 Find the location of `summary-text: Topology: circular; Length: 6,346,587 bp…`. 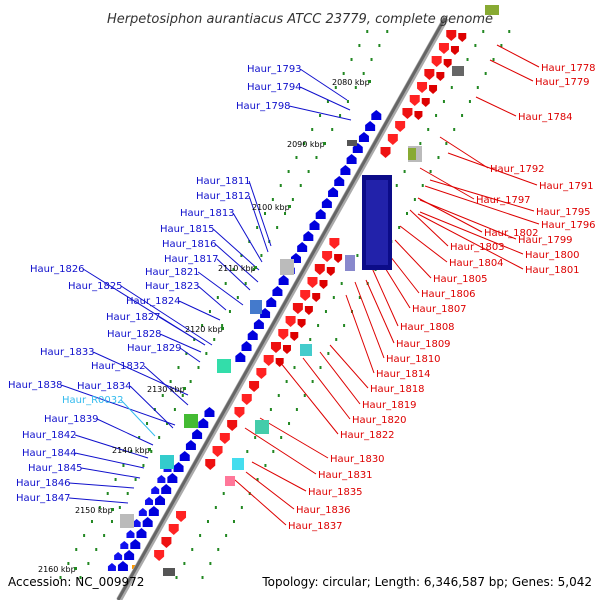

summary-text: Topology: circular; Length: 6,346,587 bp… is located at coordinates (426, 582).